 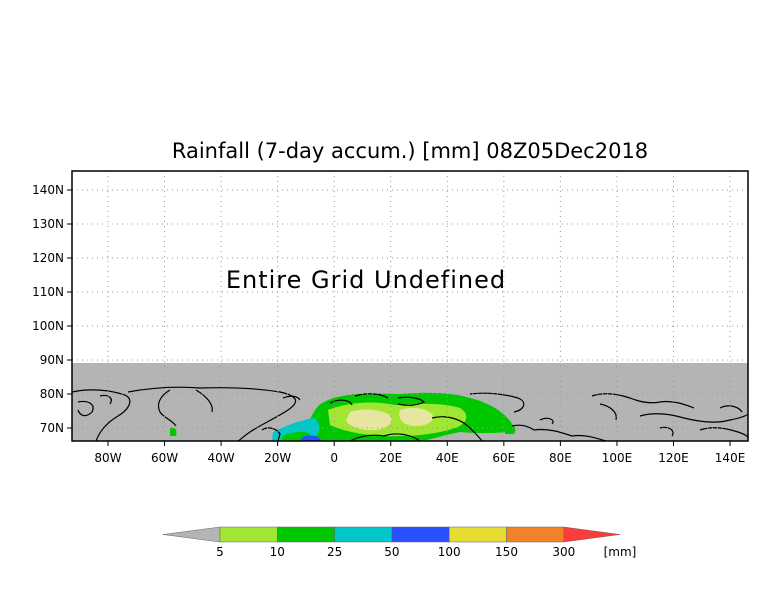 What do you see at coordinates (620, 552) in the screenshot?
I see `legend-unit-label: [mm]` at bounding box center [620, 552].